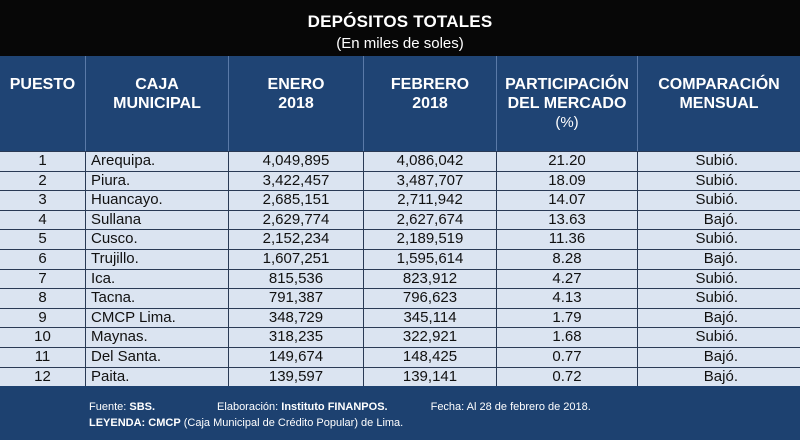  Describe the element at coordinates (567, 200) in the screenshot. I see `cell-participacion: 14.07` at that location.